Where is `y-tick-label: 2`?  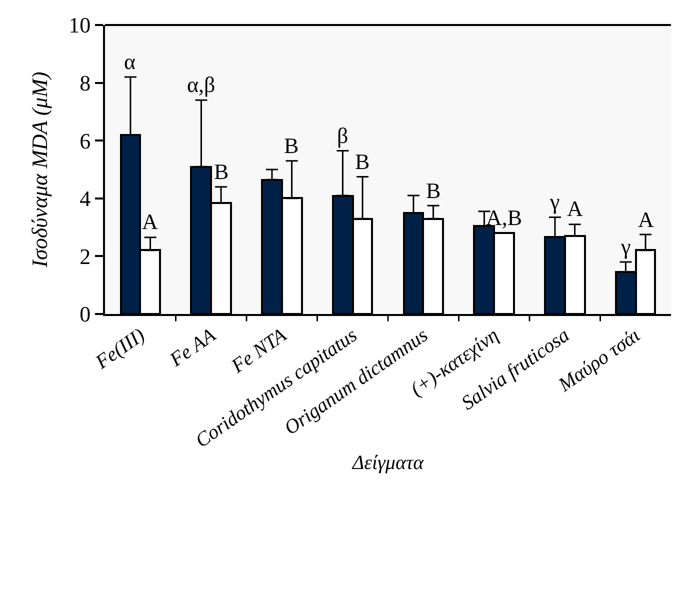 y-tick-label: 2 is located at coordinates (85, 256).